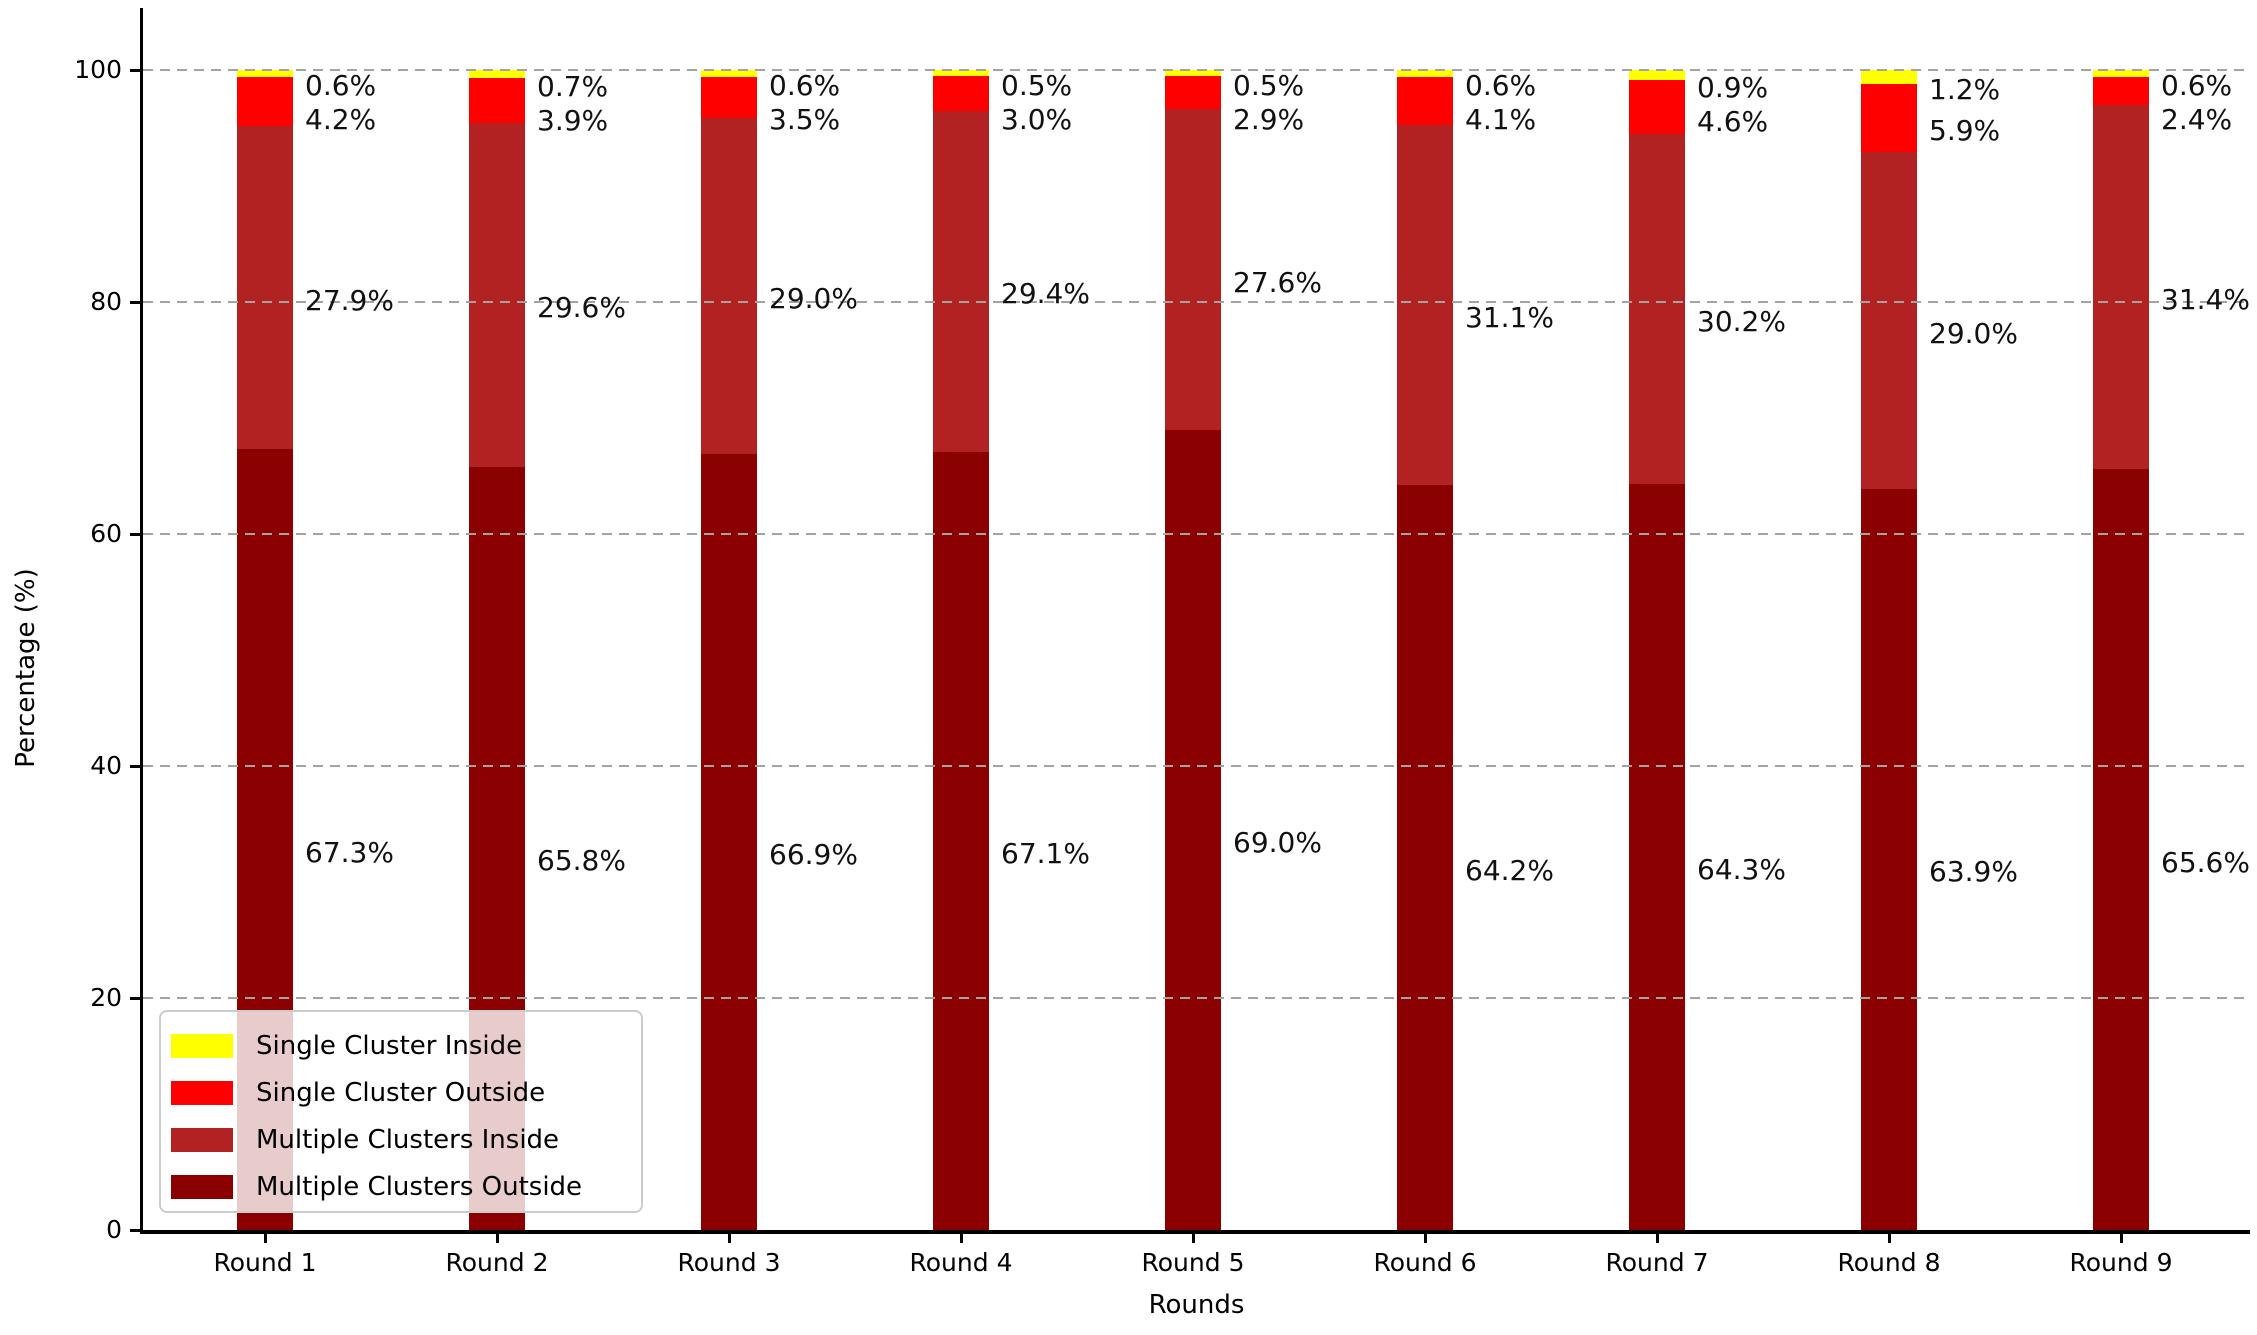 The image size is (2257, 1335). What do you see at coordinates (1195, 1232) in the screenshot?
I see `x-axis-spine` at bounding box center [1195, 1232].